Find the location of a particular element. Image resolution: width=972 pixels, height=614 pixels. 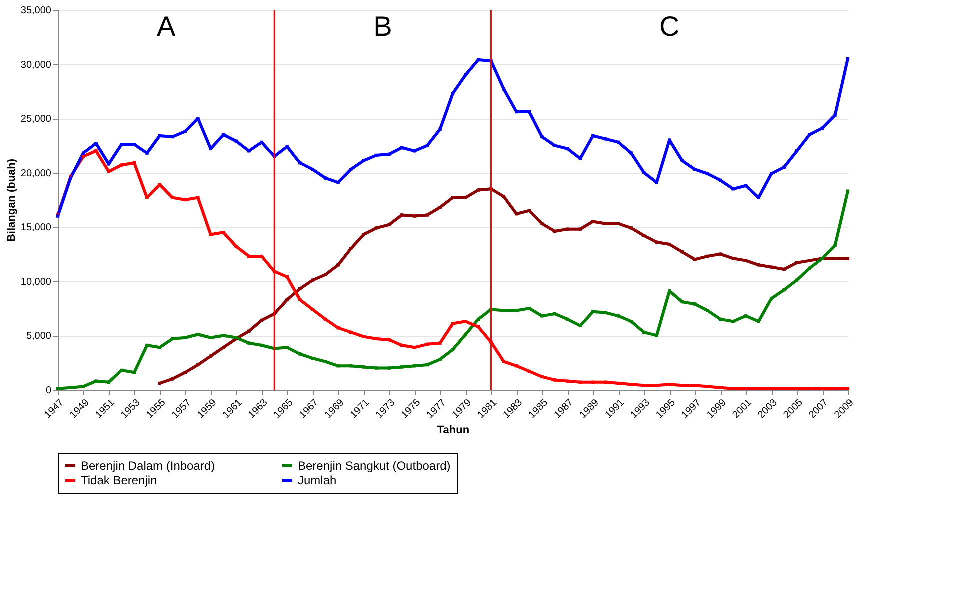

y-tick-label: 0 is located at coordinates (49, 391).